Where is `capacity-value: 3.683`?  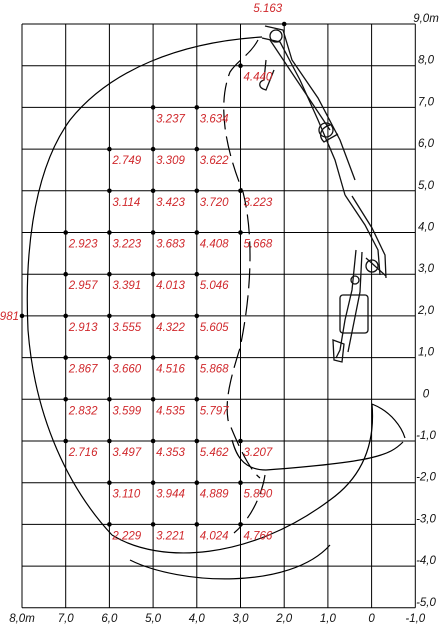 capacity-value: 3.683 is located at coordinates (170, 245).